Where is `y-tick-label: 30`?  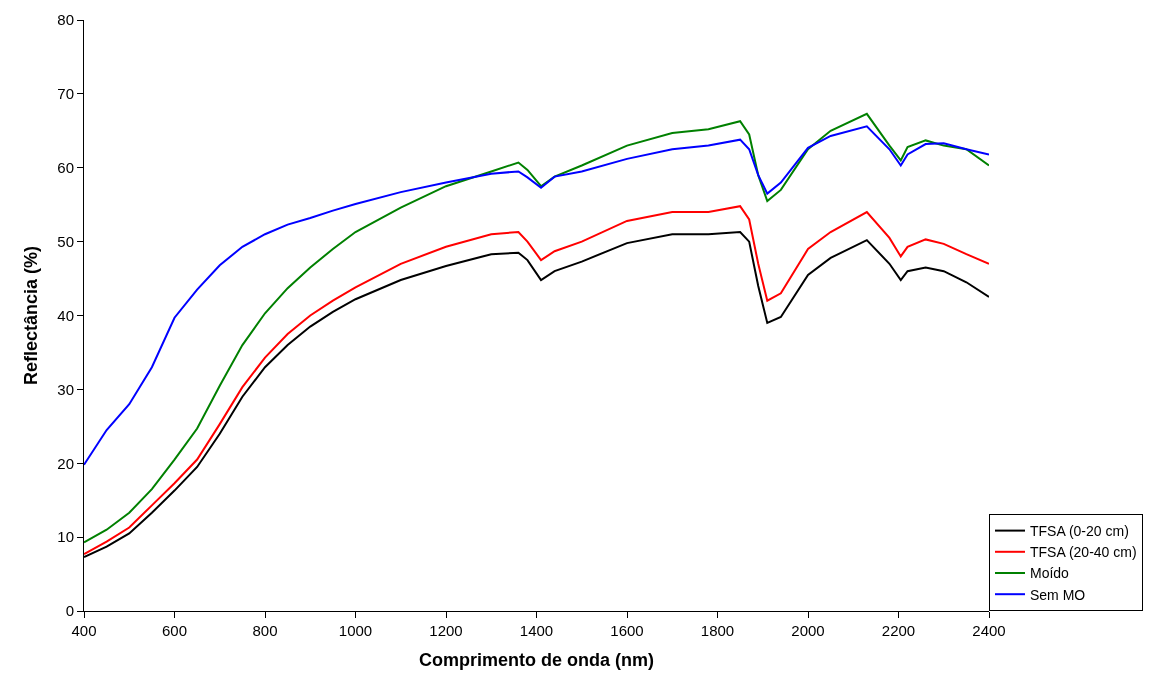 y-tick-label: 30 is located at coordinates (65, 389).